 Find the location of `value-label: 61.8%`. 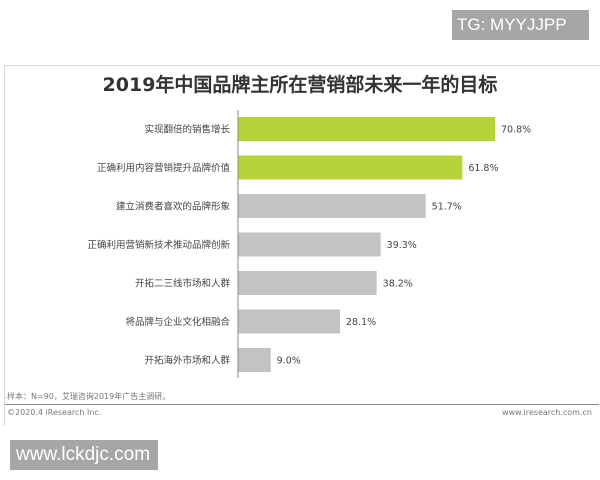

value-label: 61.8% is located at coordinates (483, 168).